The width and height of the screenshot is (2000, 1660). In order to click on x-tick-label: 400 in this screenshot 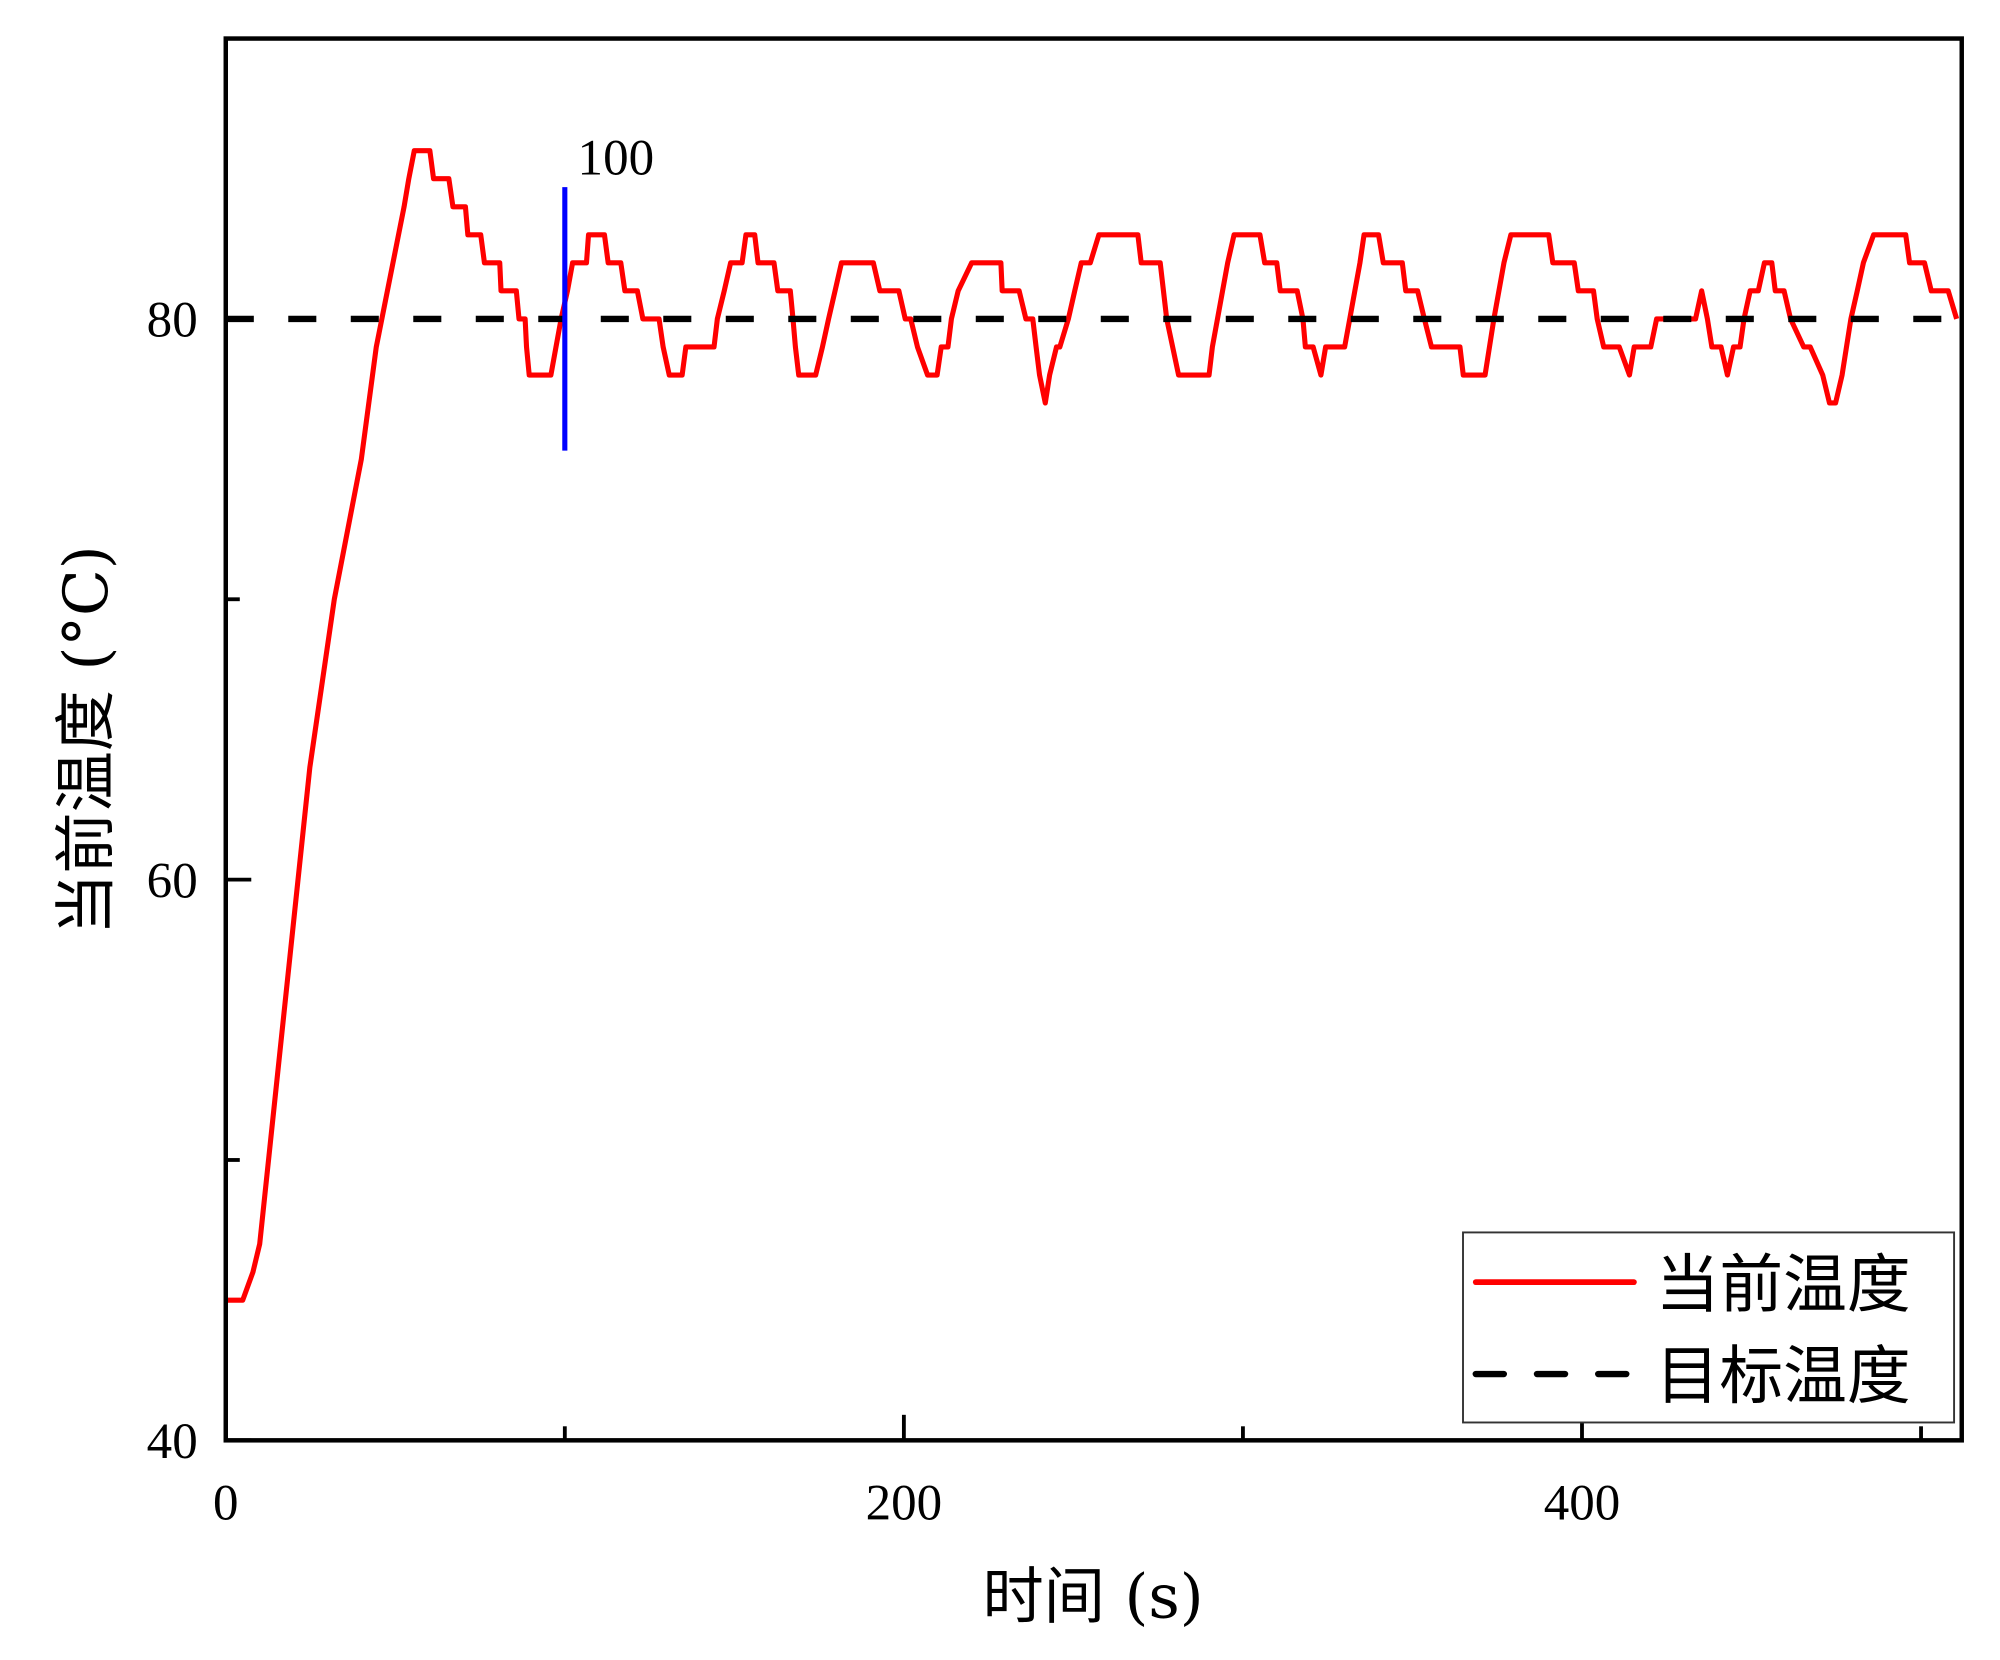, I will do `click(1582, 1503)`.